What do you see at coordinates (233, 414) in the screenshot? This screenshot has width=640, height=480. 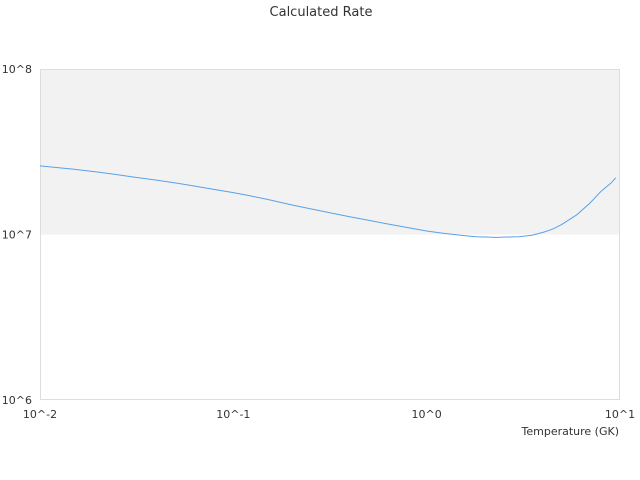 I see `x-tick-label: 10^-1` at bounding box center [233, 414].